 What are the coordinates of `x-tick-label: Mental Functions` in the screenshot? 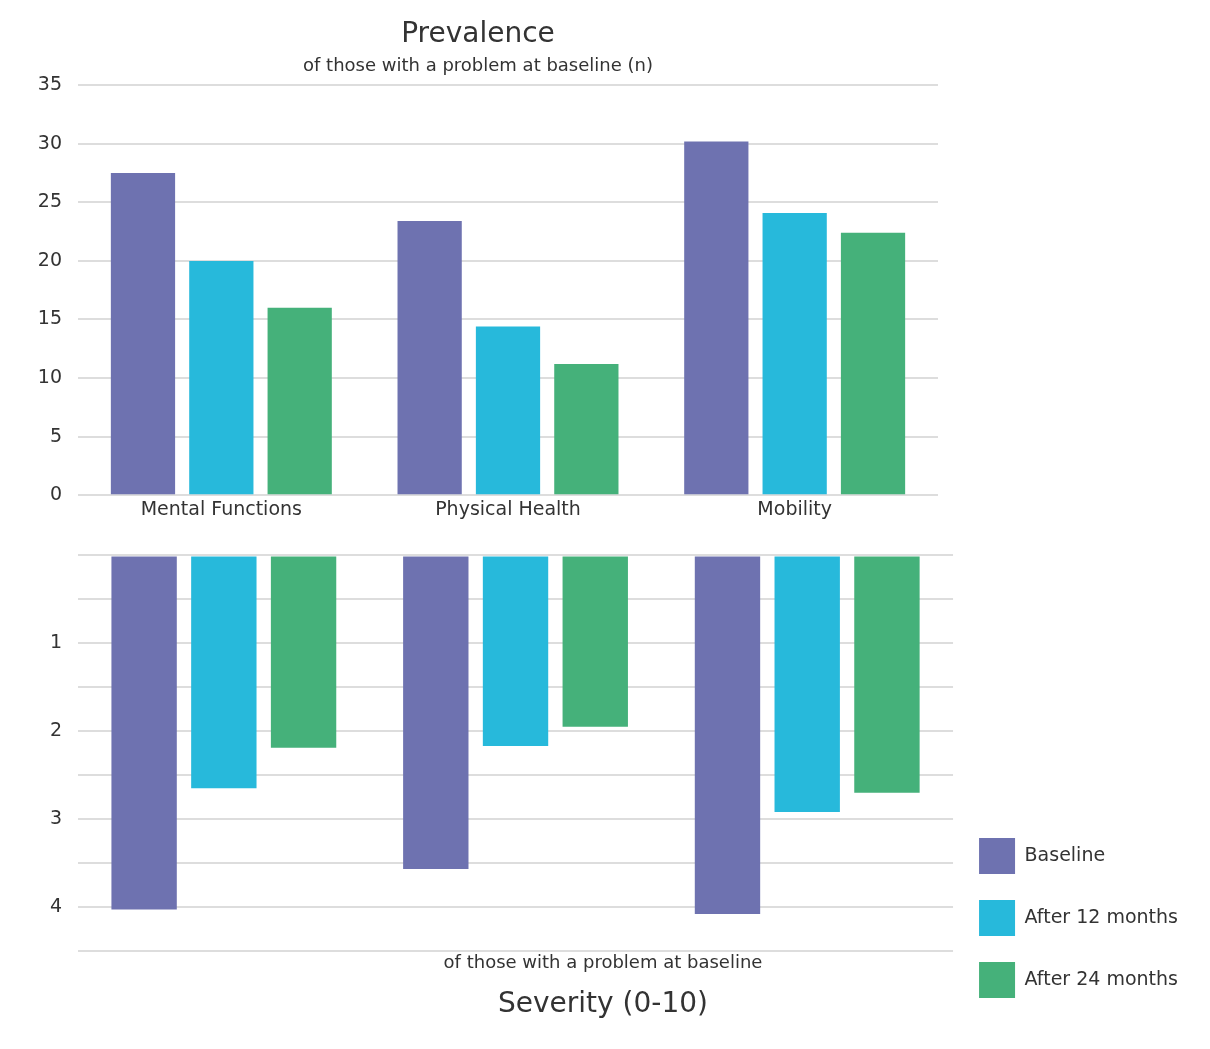 It's located at (221, 507).